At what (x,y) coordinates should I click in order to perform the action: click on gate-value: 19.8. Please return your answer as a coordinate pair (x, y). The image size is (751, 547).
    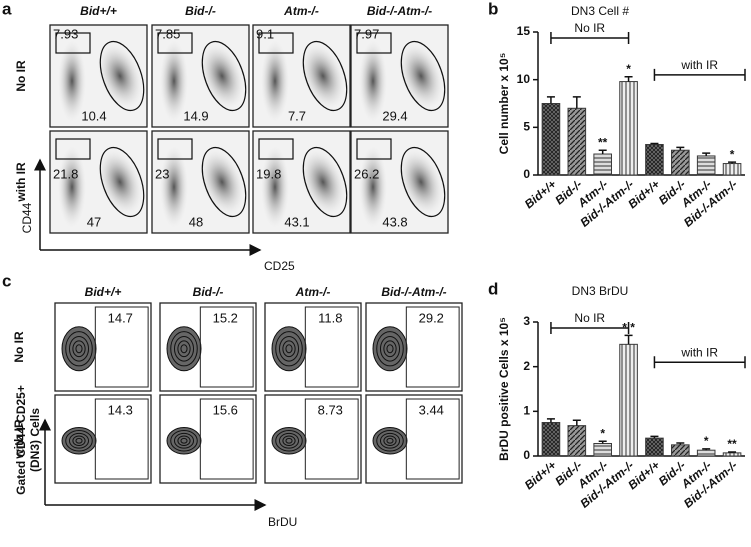
    Looking at the image, I should click on (268, 173).